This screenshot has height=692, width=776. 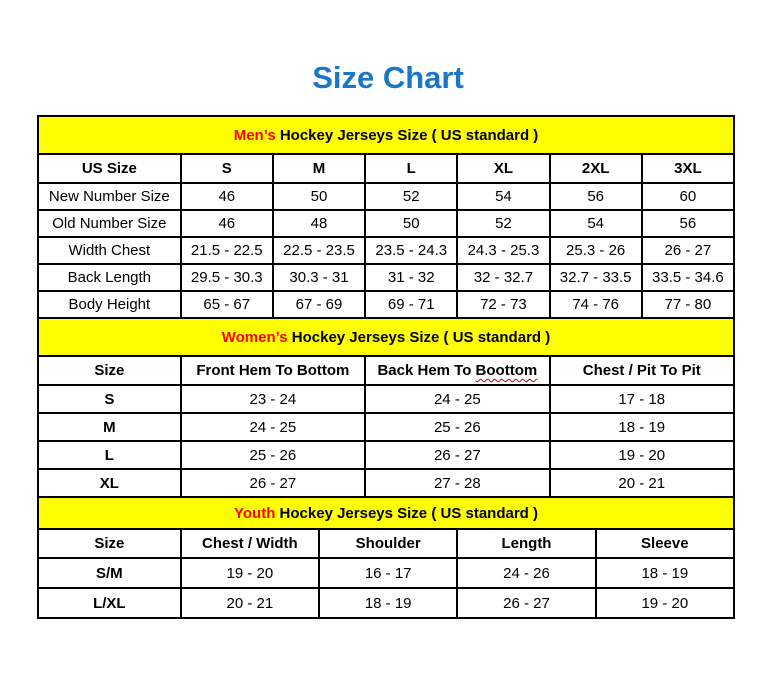 I want to click on womens-banner-highlight: Women’s, so click(x=254, y=337).